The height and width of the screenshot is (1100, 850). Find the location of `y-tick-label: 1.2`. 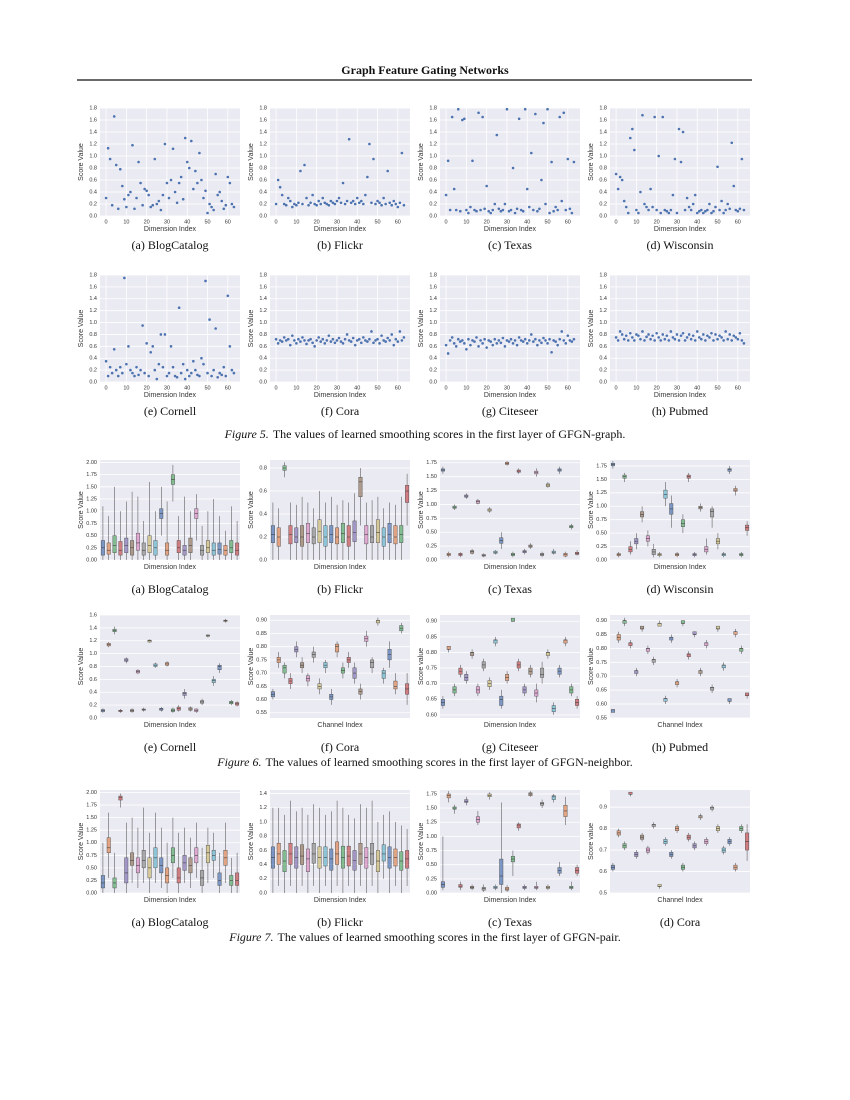

y-tick-label: 1.2 is located at coordinates (263, 311).